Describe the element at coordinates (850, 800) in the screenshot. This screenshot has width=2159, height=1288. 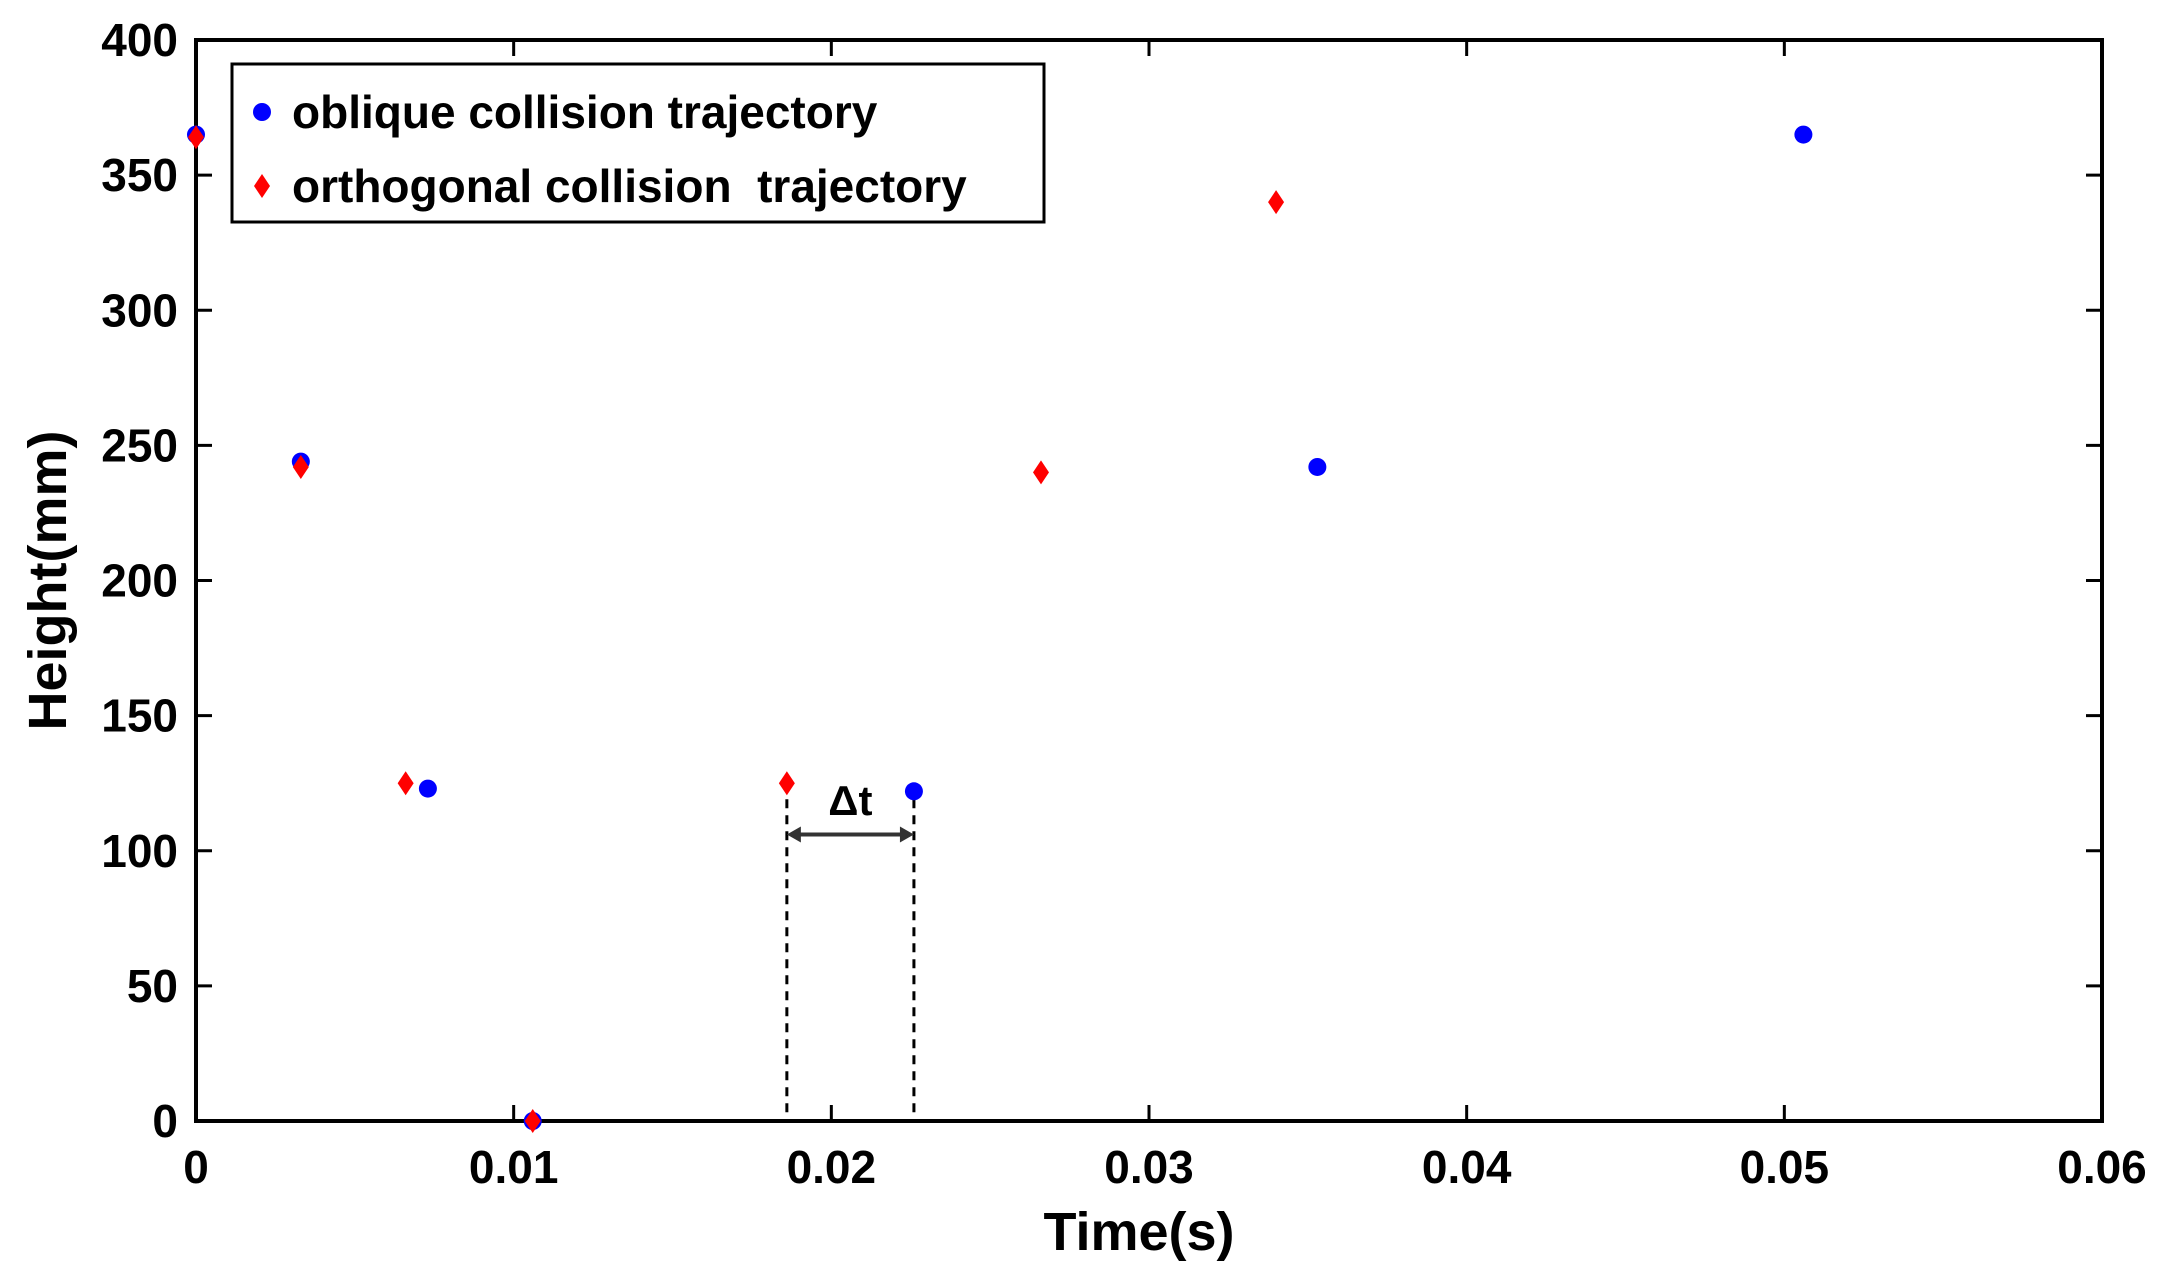
I see `interval-label: Δt` at that location.